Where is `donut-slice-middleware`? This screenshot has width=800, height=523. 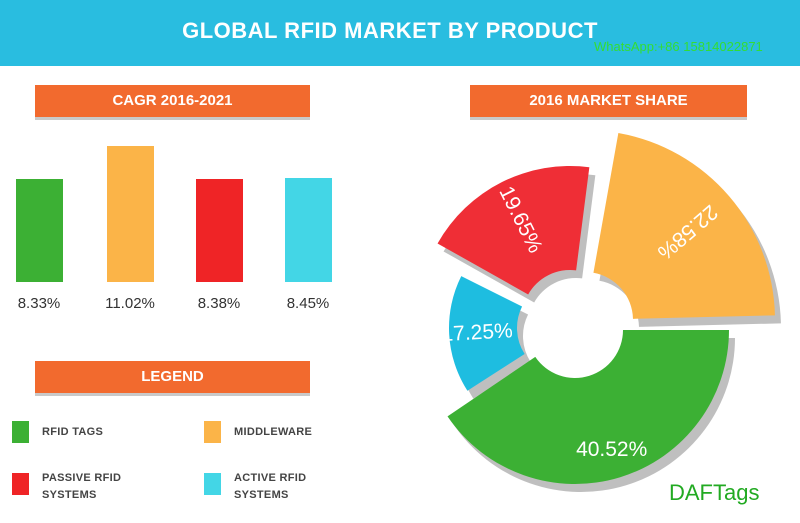 donut-slice-middleware is located at coordinates (684, 225).